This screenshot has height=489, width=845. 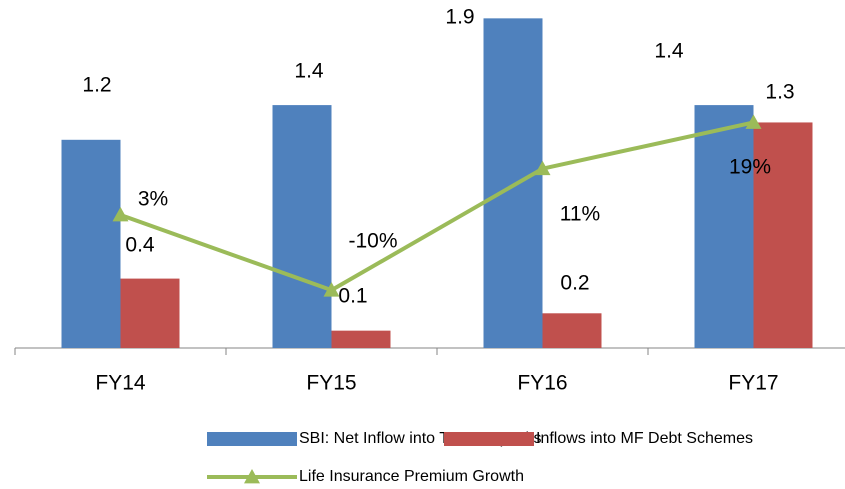 What do you see at coordinates (411, 476) in the screenshot?
I see `legend-label: Life Insurance Premium Growth` at bounding box center [411, 476].